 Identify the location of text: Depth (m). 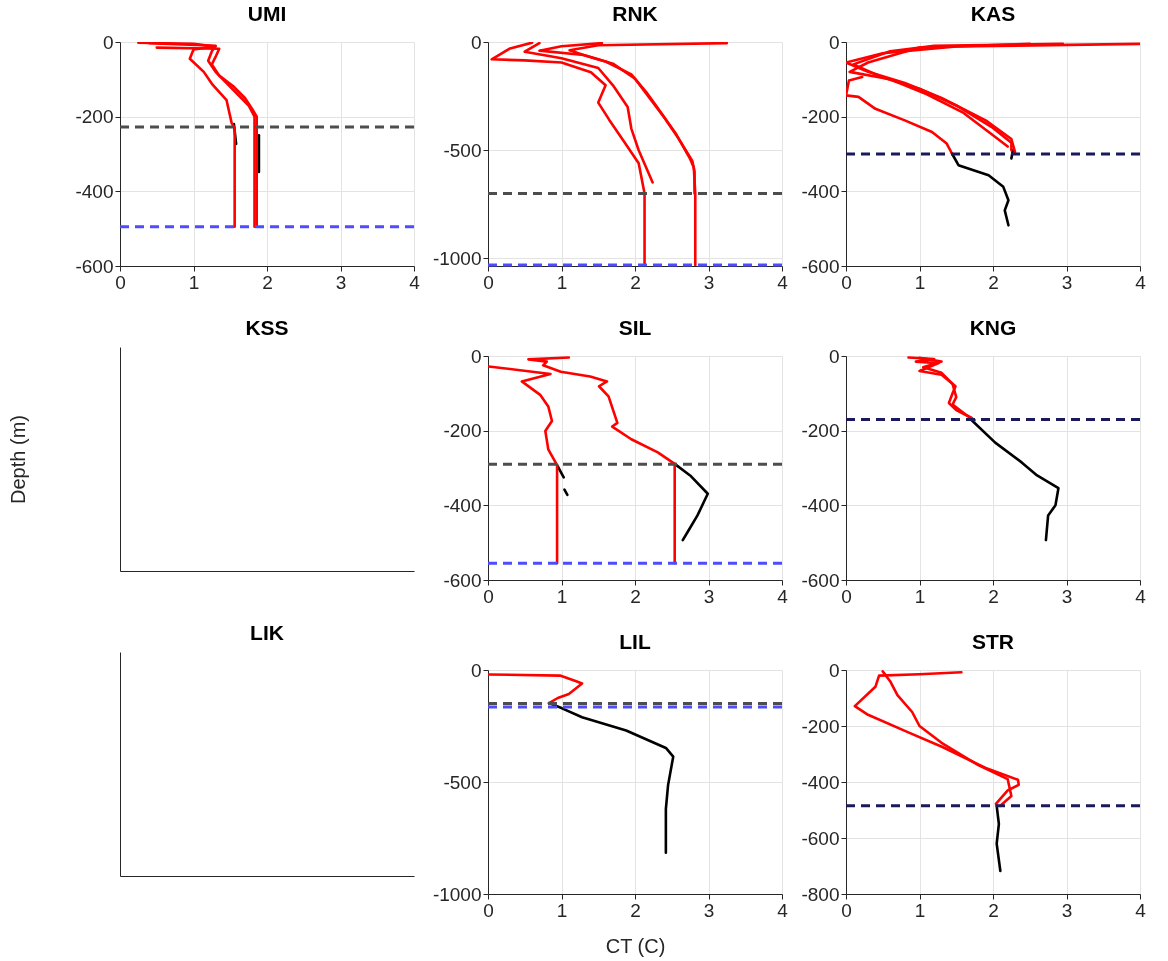
(17, 459).